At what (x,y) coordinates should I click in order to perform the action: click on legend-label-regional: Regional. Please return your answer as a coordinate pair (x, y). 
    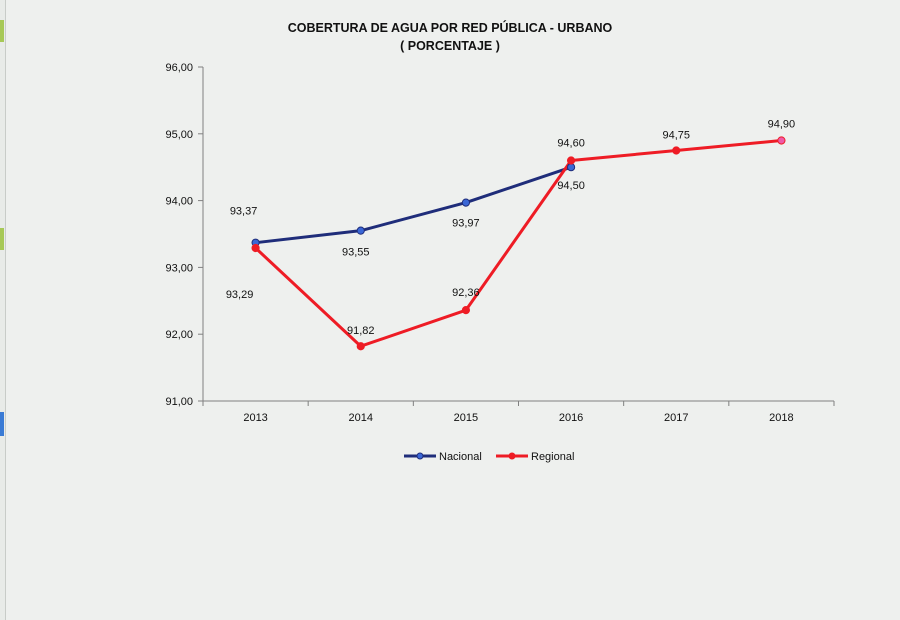
    Looking at the image, I should click on (552, 457).